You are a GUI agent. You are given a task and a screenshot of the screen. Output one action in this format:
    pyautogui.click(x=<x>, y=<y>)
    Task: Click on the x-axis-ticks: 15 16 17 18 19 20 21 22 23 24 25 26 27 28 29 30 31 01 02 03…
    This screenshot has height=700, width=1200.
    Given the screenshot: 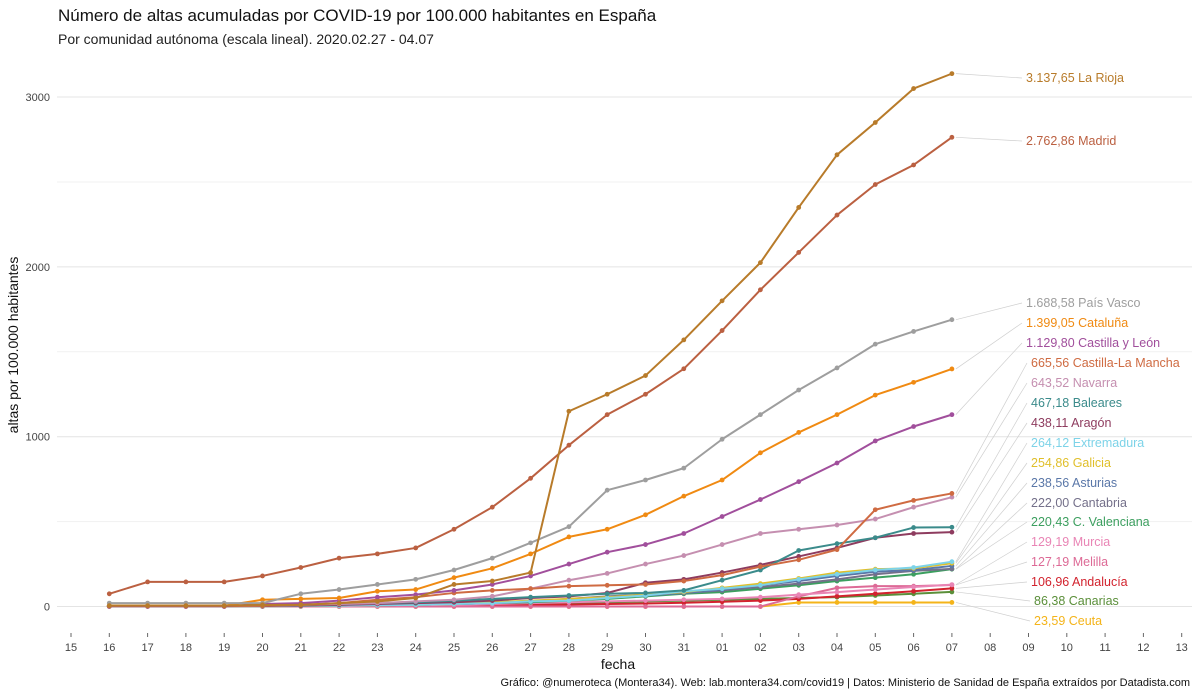 What is the action you would take?
    pyautogui.click(x=626, y=643)
    